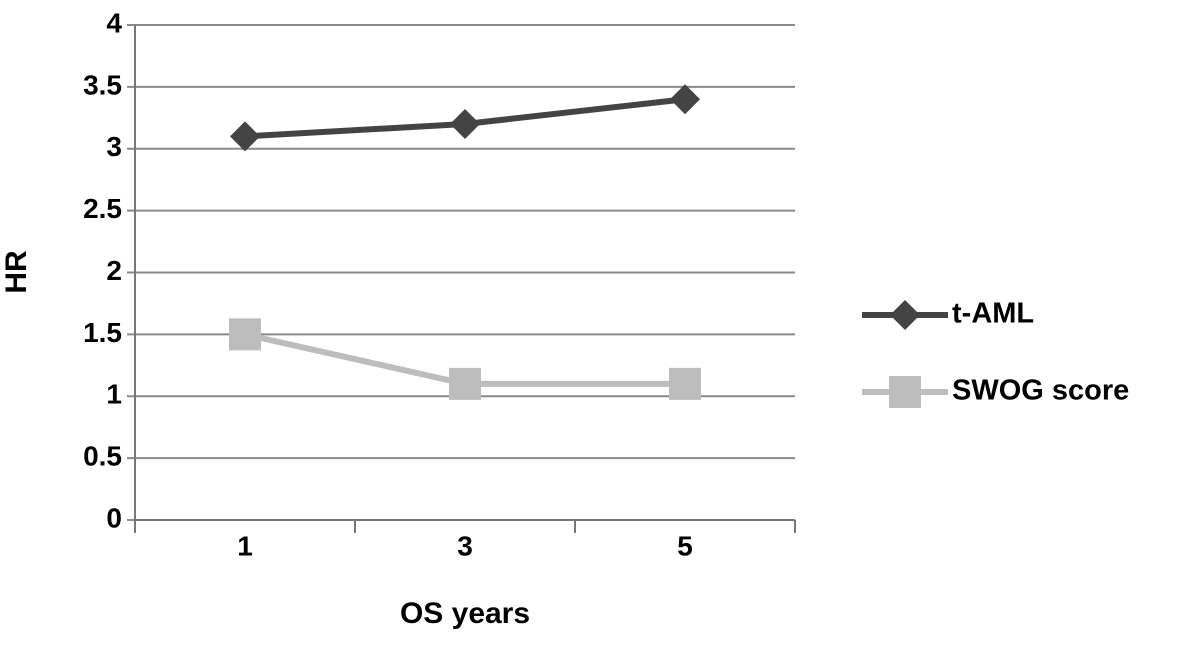 The width and height of the screenshot is (1187, 648). Describe the element at coordinates (102, 84) in the screenshot. I see `y-tick-label: 3.5` at that location.